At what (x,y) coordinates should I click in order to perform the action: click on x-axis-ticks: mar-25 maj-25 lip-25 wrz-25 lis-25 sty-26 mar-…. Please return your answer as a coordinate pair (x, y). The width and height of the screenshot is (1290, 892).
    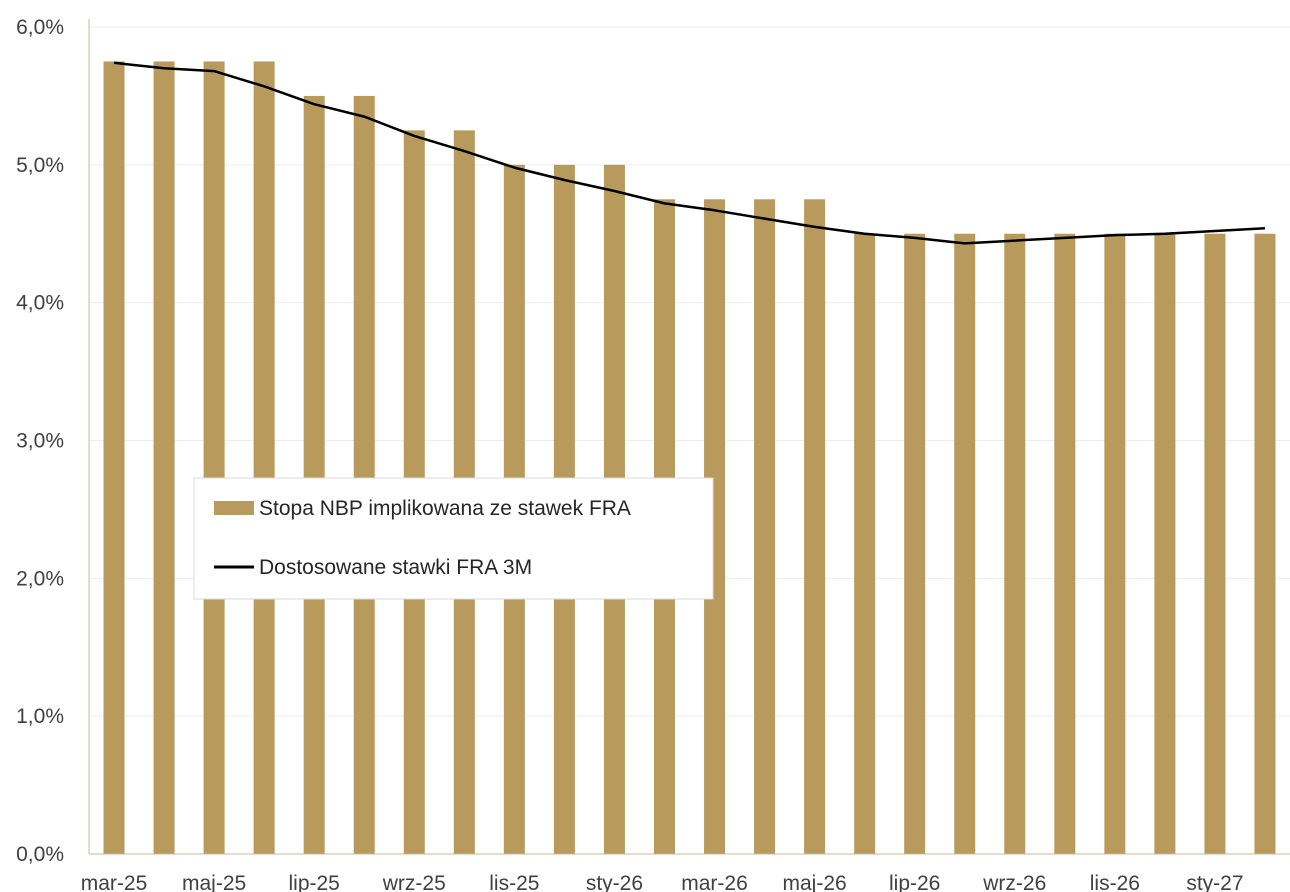
    Looking at the image, I should click on (662, 882).